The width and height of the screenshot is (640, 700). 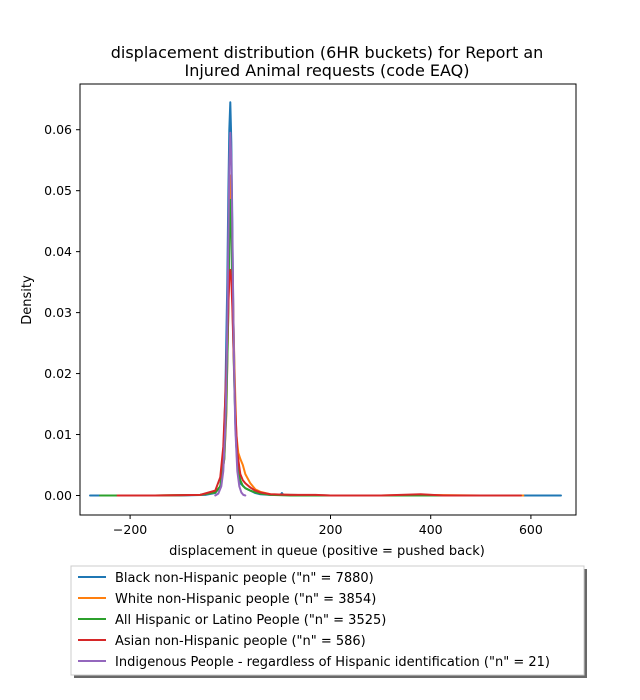 I want to click on y-tick-label: 0.05, so click(x=58, y=190).